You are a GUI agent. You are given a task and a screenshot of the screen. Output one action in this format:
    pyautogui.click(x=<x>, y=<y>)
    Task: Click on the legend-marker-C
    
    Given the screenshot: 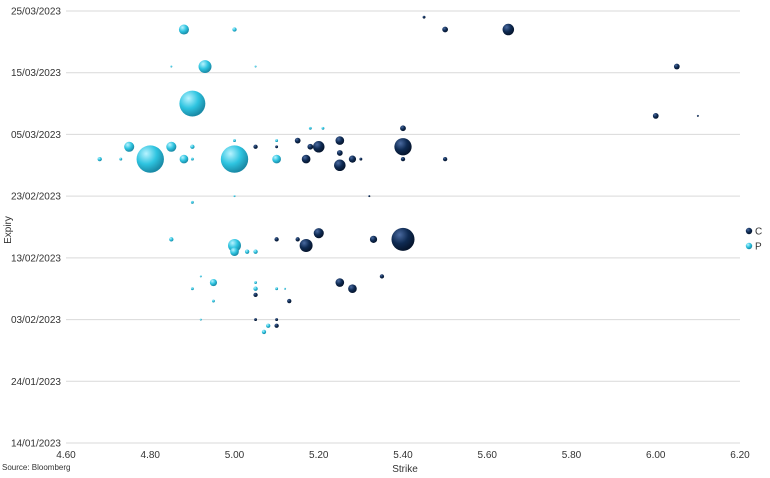 What is the action you would take?
    pyautogui.click(x=749, y=231)
    